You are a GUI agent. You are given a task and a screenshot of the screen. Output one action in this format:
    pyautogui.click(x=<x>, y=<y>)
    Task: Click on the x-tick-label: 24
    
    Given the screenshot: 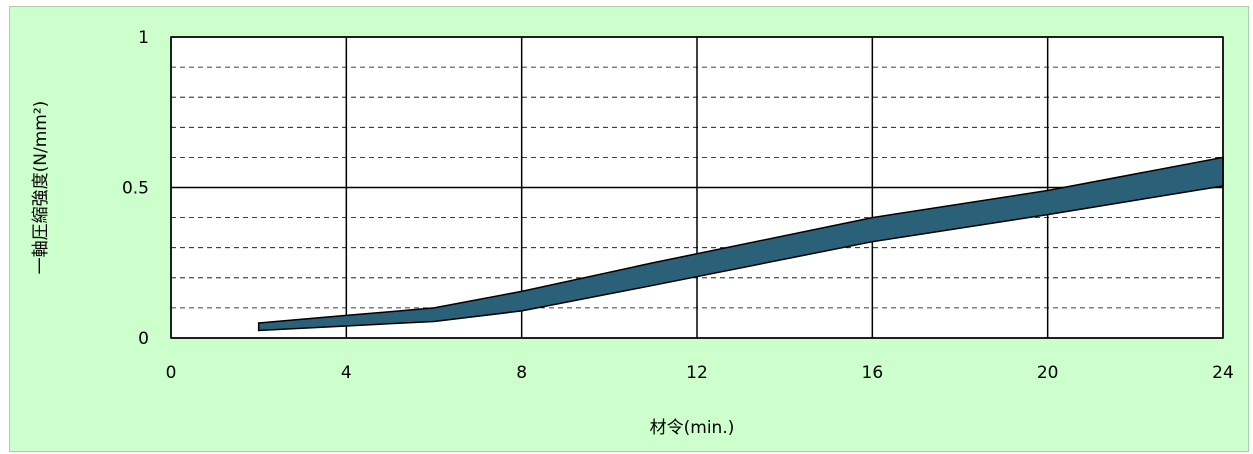 What is the action you would take?
    pyautogui.click(x=1223, y=373)
    